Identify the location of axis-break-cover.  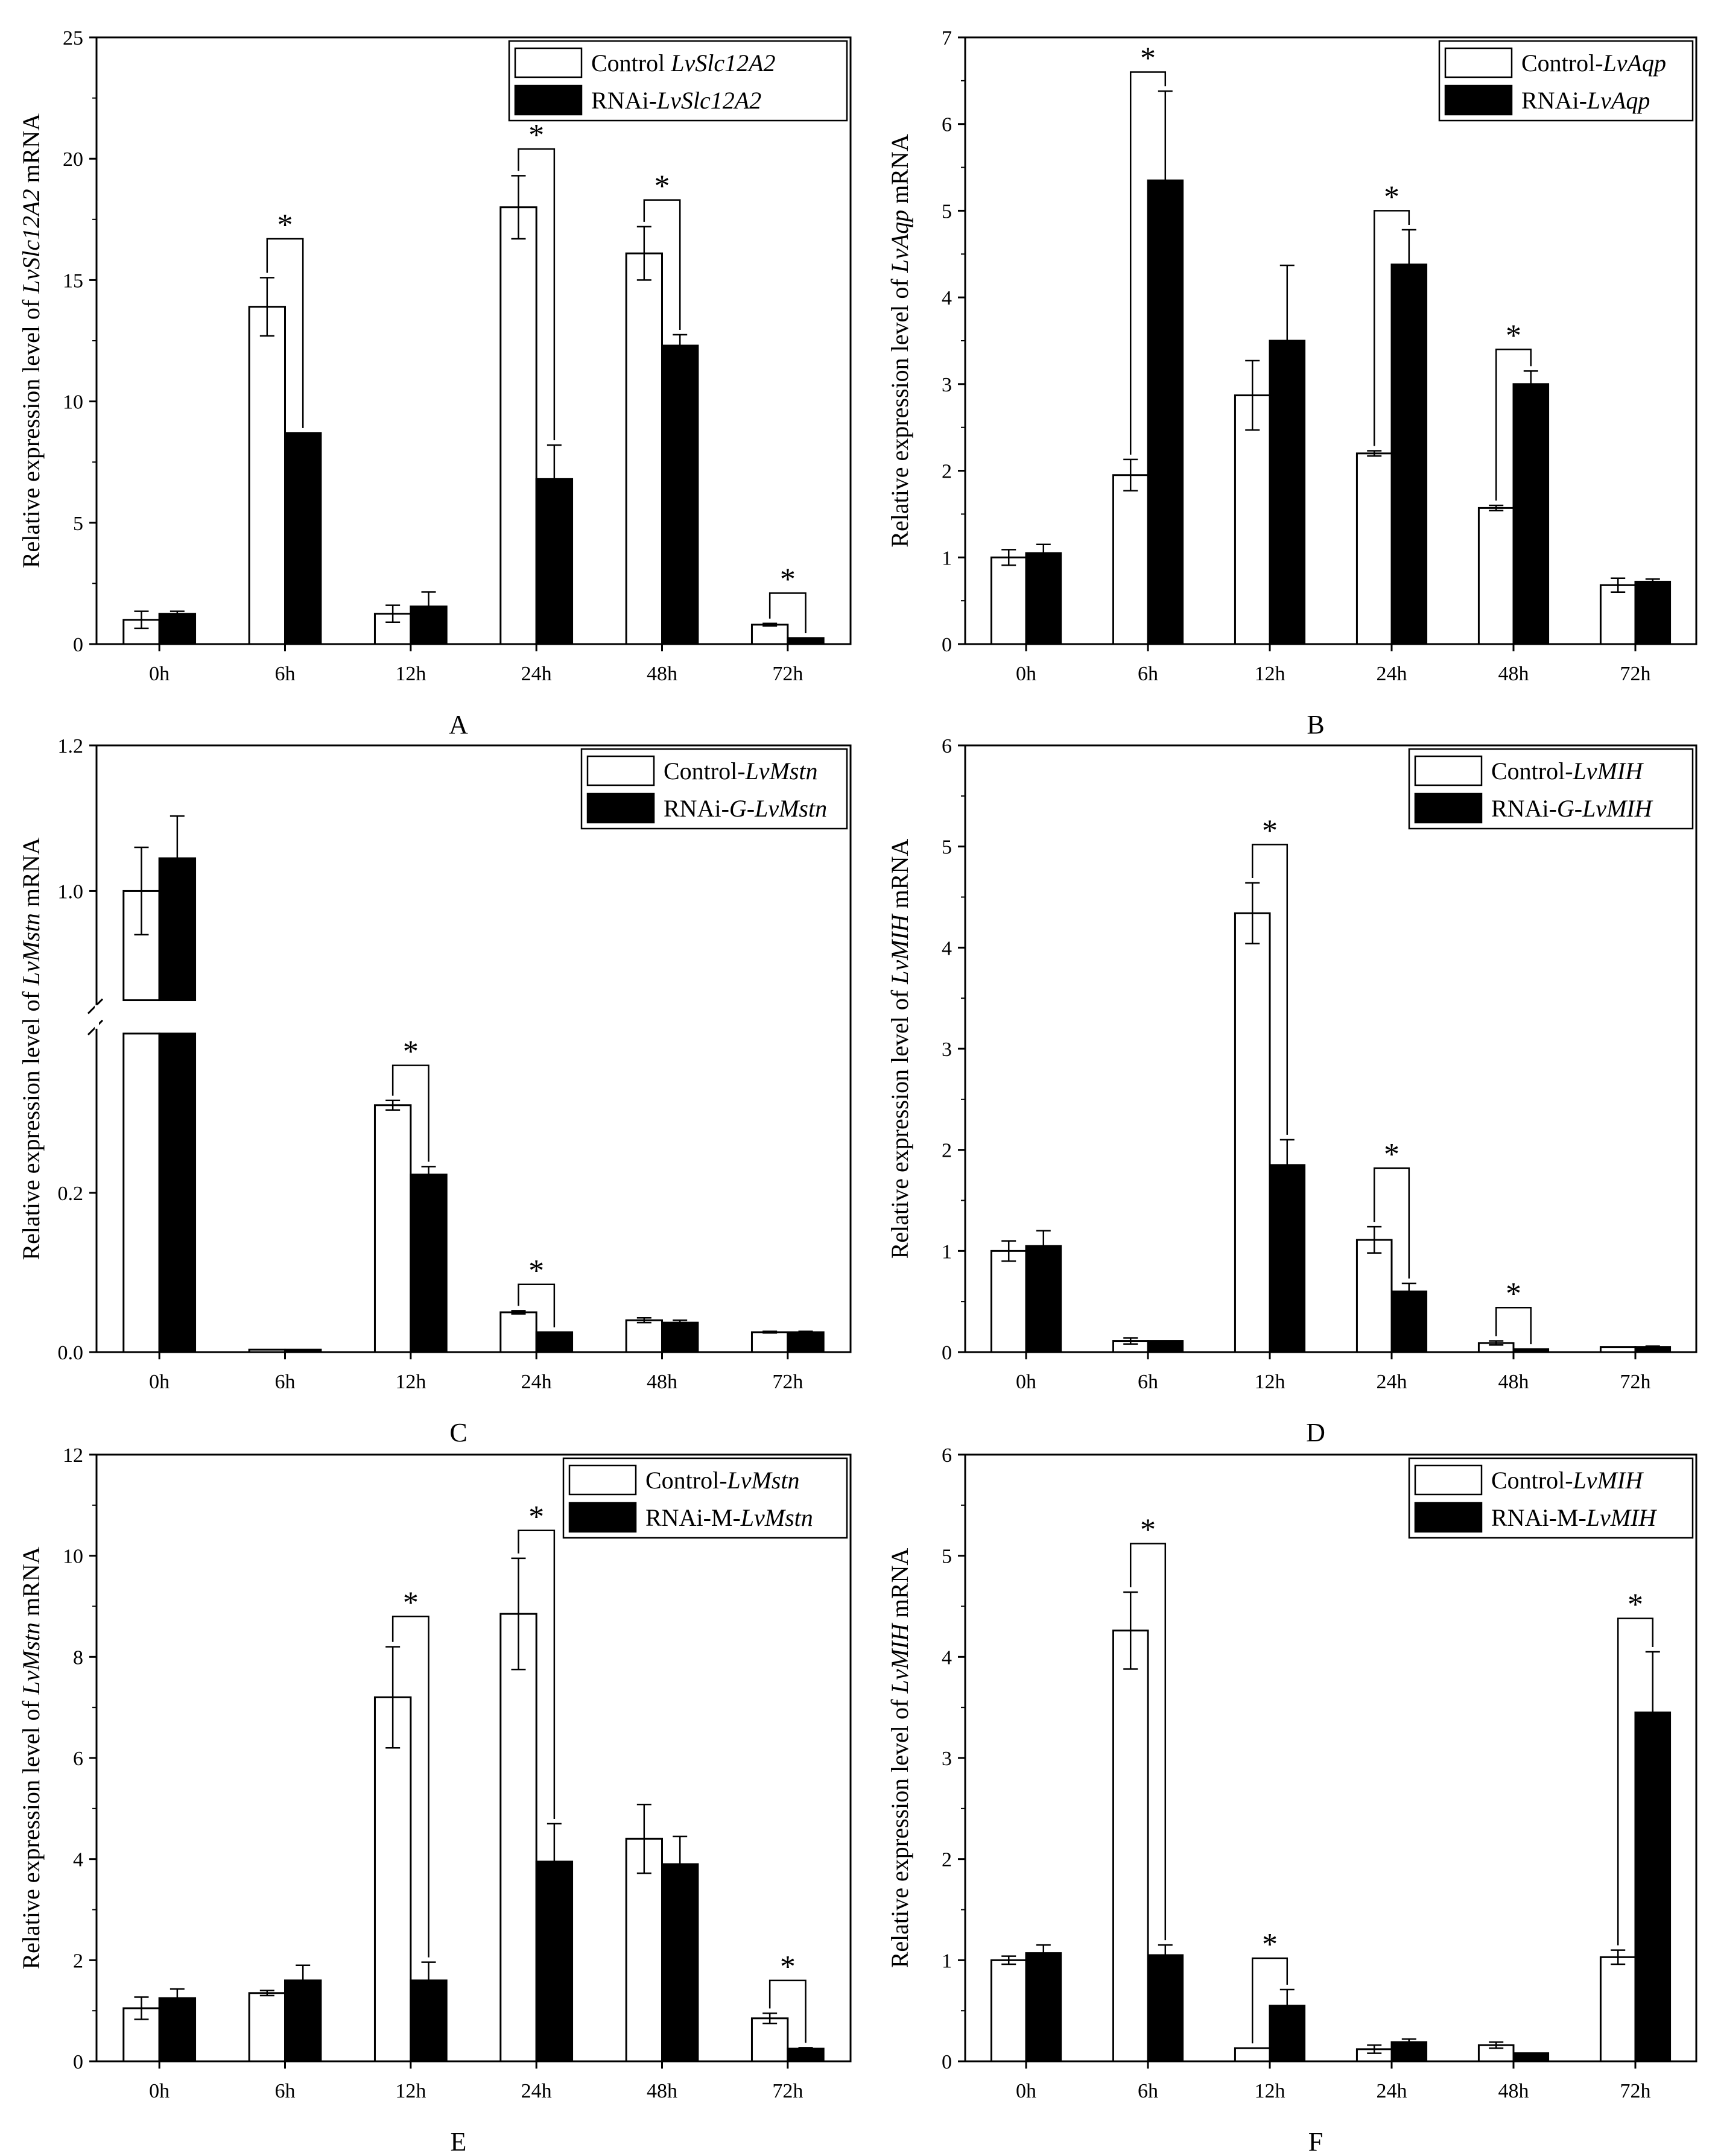
(97, 1017).